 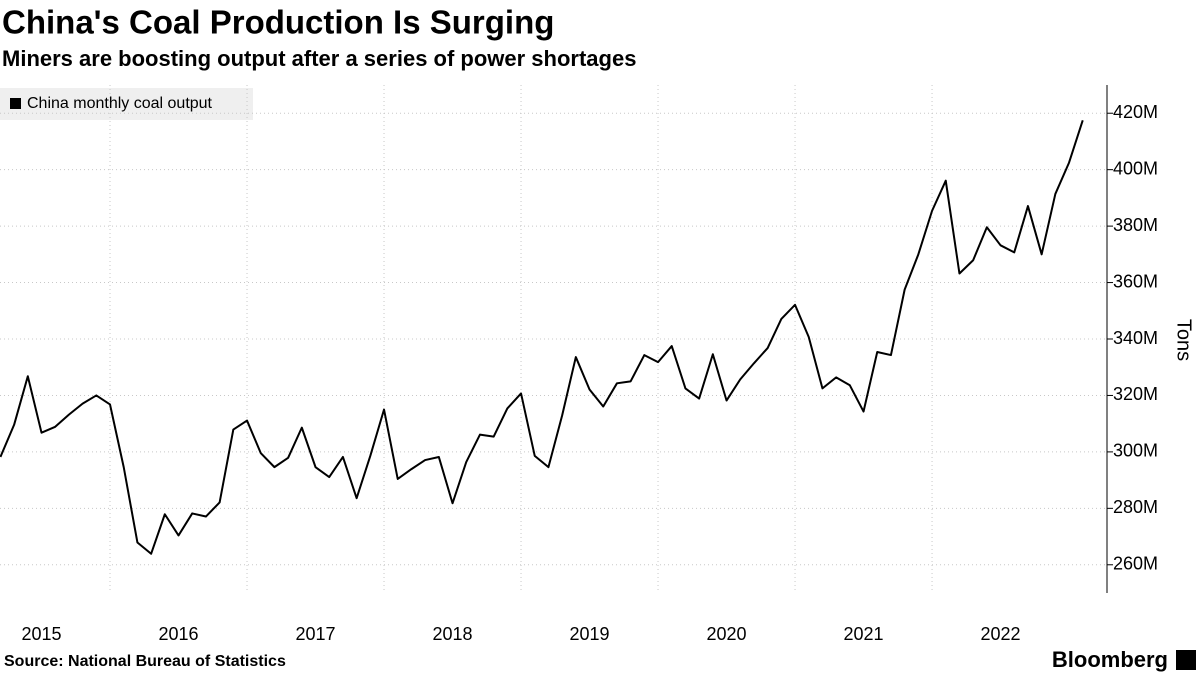 I want to click on x-tick-label: 2017, so click(x=315, y=634).